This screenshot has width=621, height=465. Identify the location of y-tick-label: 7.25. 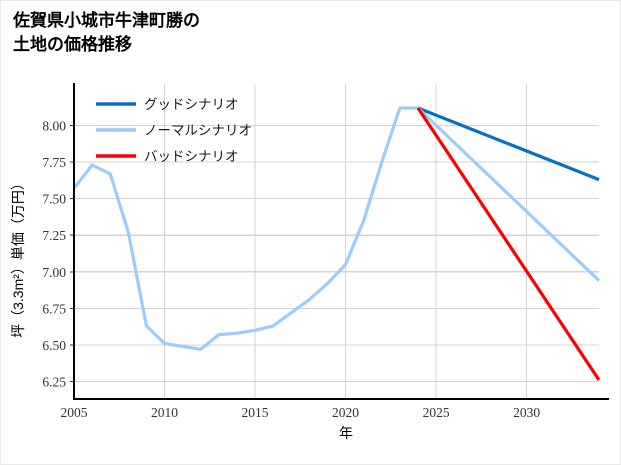
(54, 235).